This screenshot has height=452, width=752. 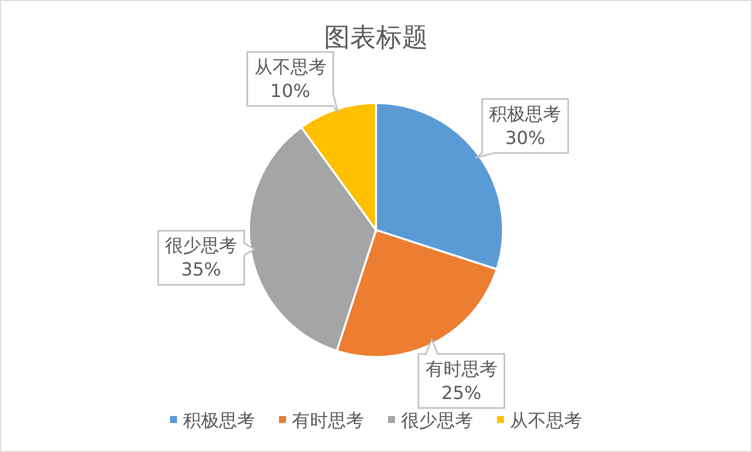 I want to click on slice-label: 积极思考, so click(x=525, y=114).